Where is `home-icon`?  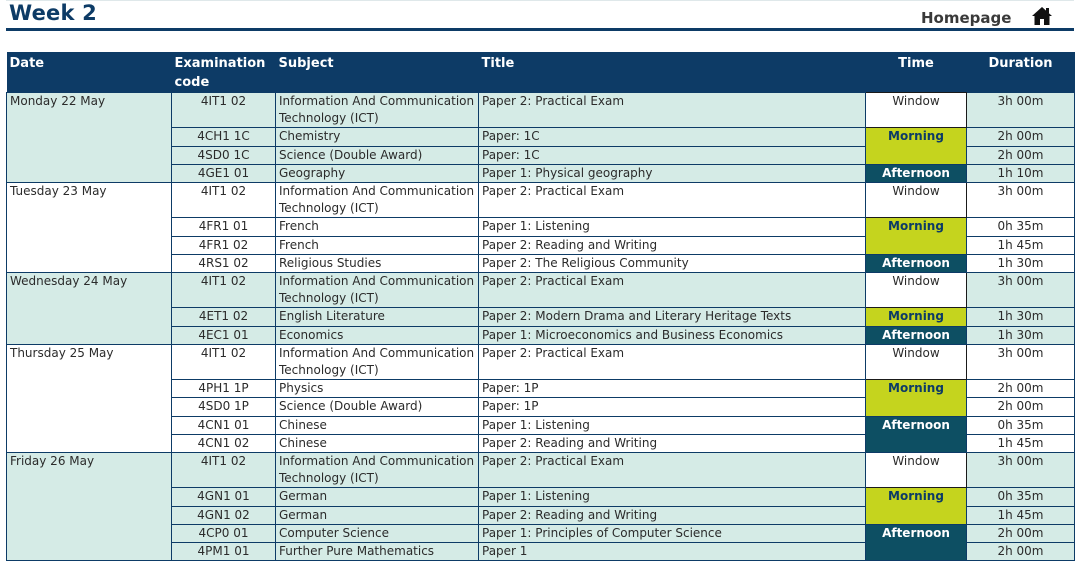
home-icon is located at coordinates (1042, 16).